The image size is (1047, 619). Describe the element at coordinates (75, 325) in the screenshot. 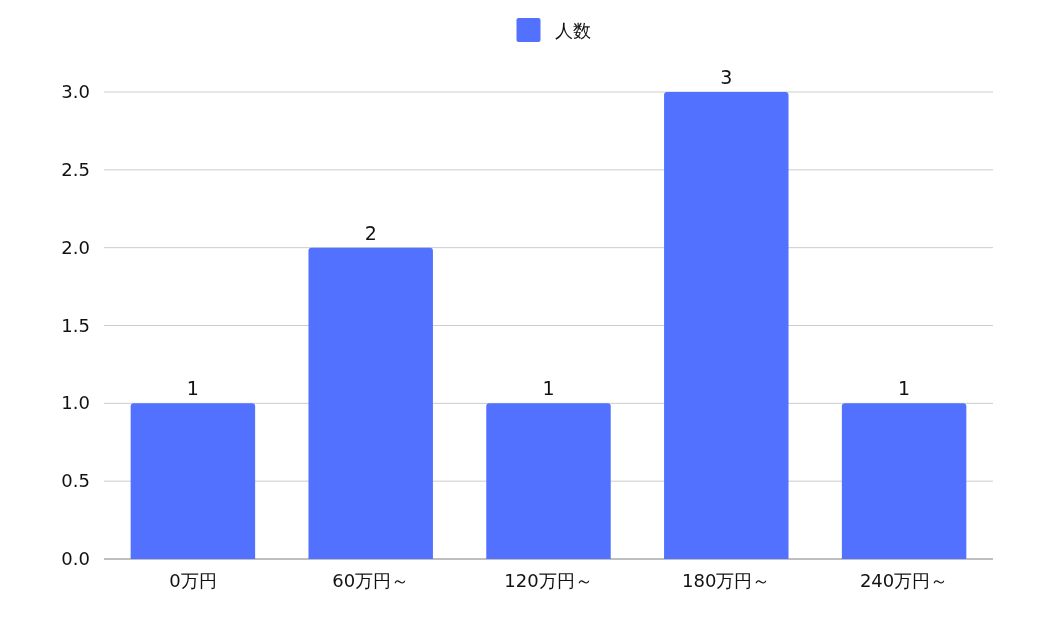

I see `y-tick-label: 1.5` at that location.